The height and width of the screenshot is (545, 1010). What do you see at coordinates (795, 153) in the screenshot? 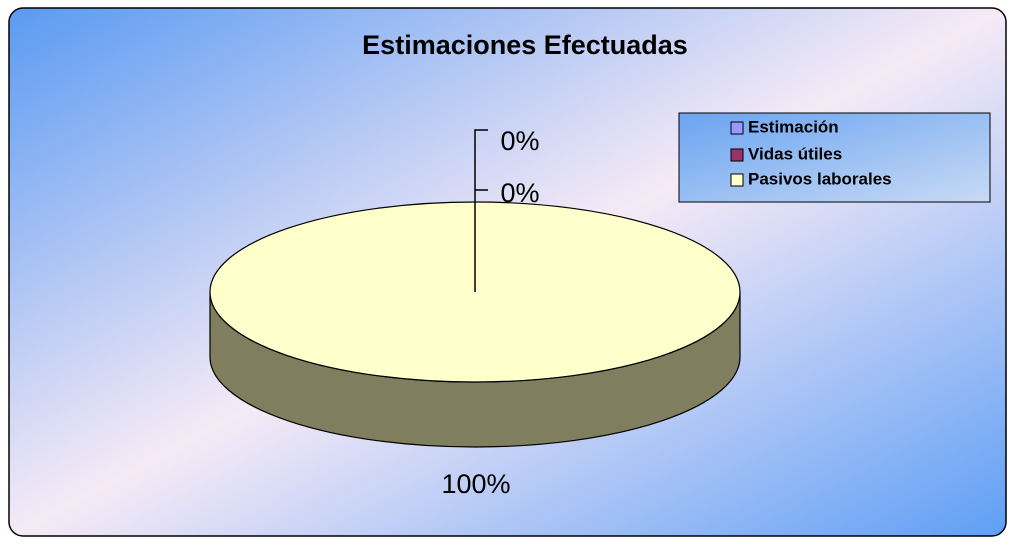
I see `legend-label: Vidas útiles` at bounding box center [795, 153].